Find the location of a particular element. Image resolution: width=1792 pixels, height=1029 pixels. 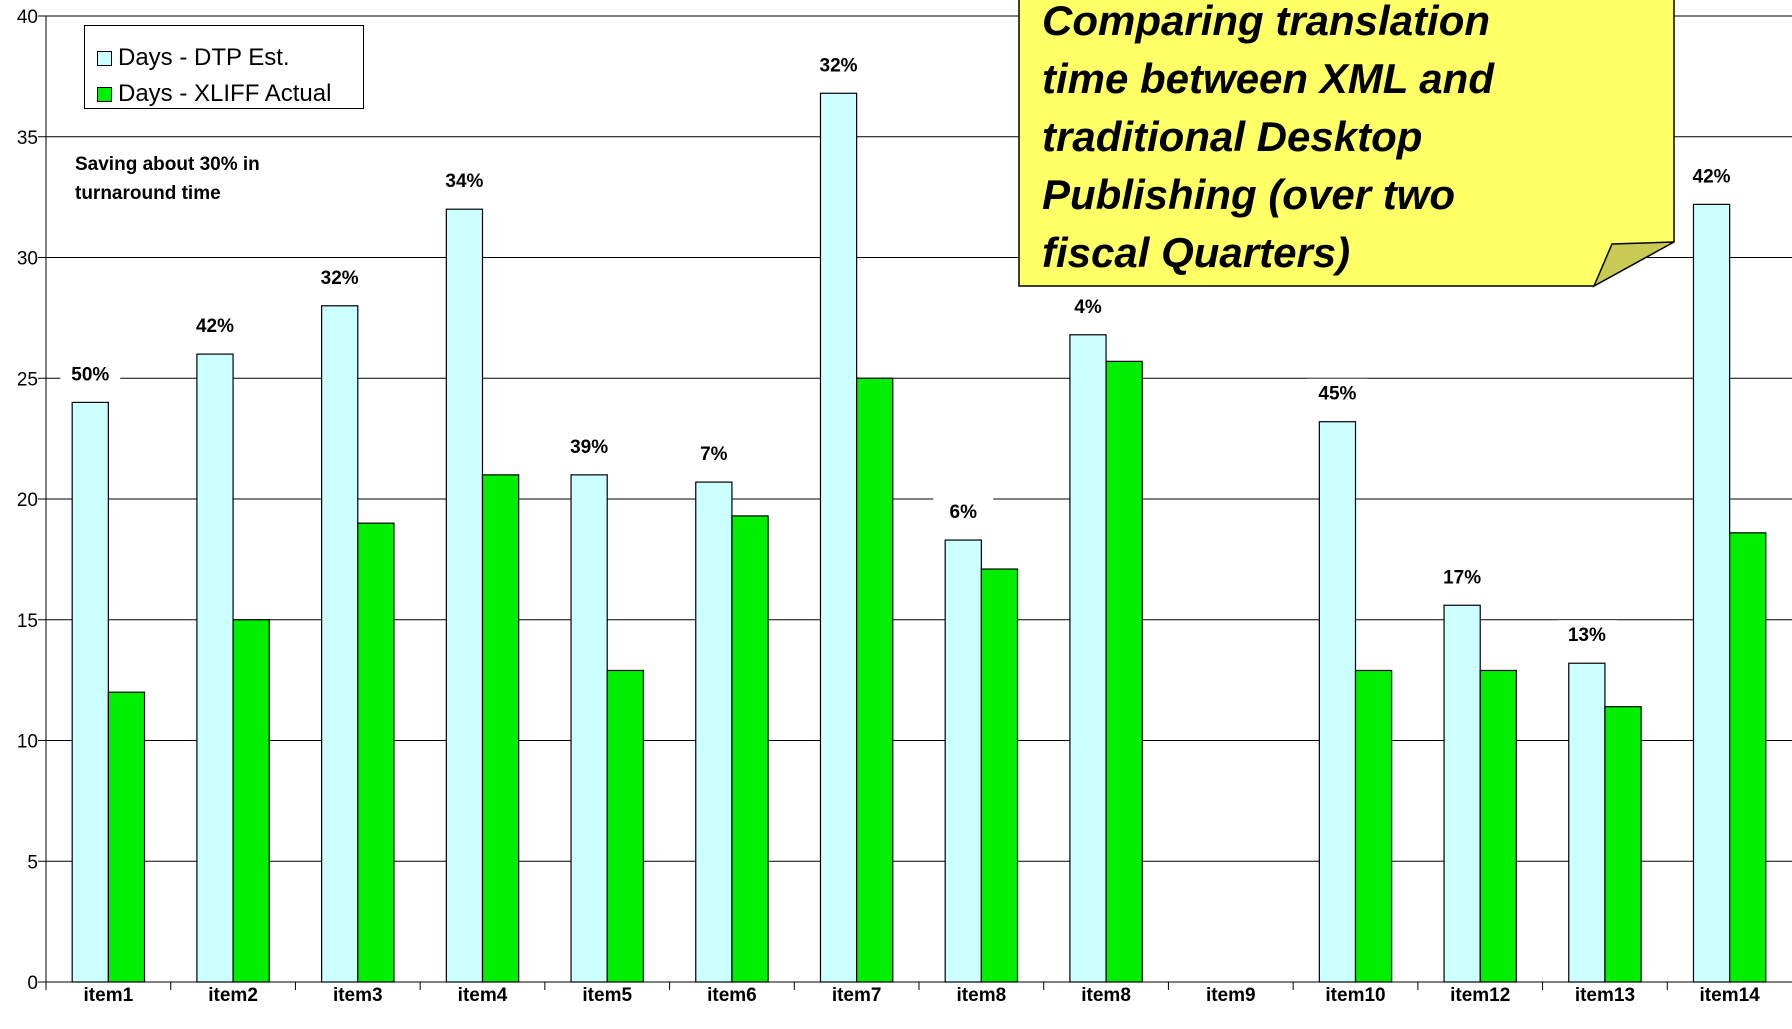

bar-xliff-item6 is located at coordinates (750, 749).